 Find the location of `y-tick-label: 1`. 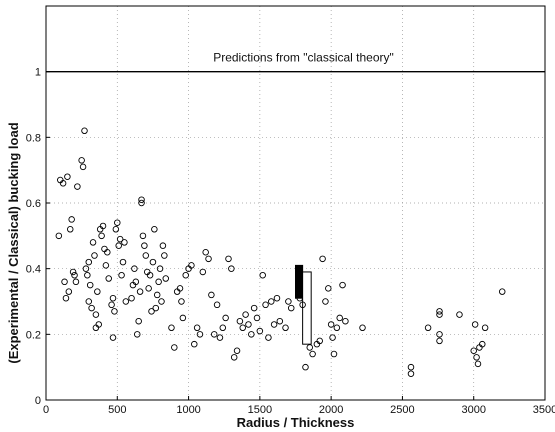

y-tick-label: 1 is located at coordinates (38, 73).